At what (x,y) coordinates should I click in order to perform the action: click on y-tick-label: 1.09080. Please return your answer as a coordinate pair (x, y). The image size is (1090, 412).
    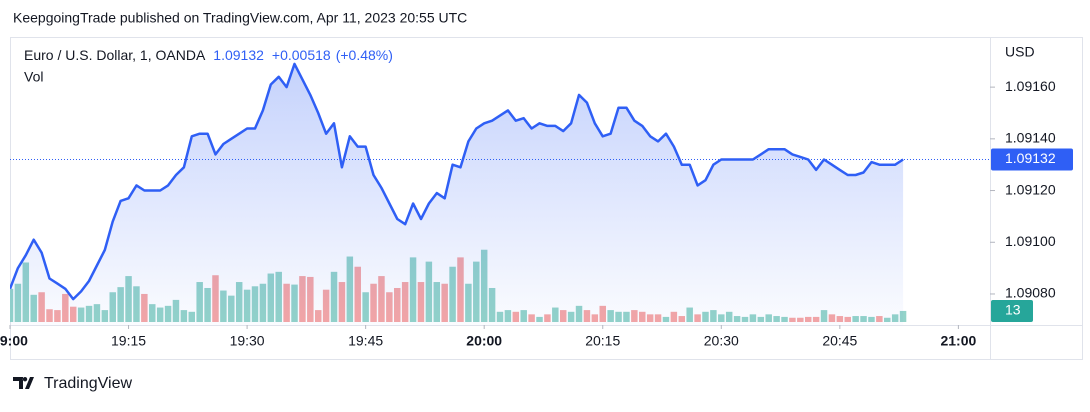
    Looking at the image, I should click on (1030, 293).